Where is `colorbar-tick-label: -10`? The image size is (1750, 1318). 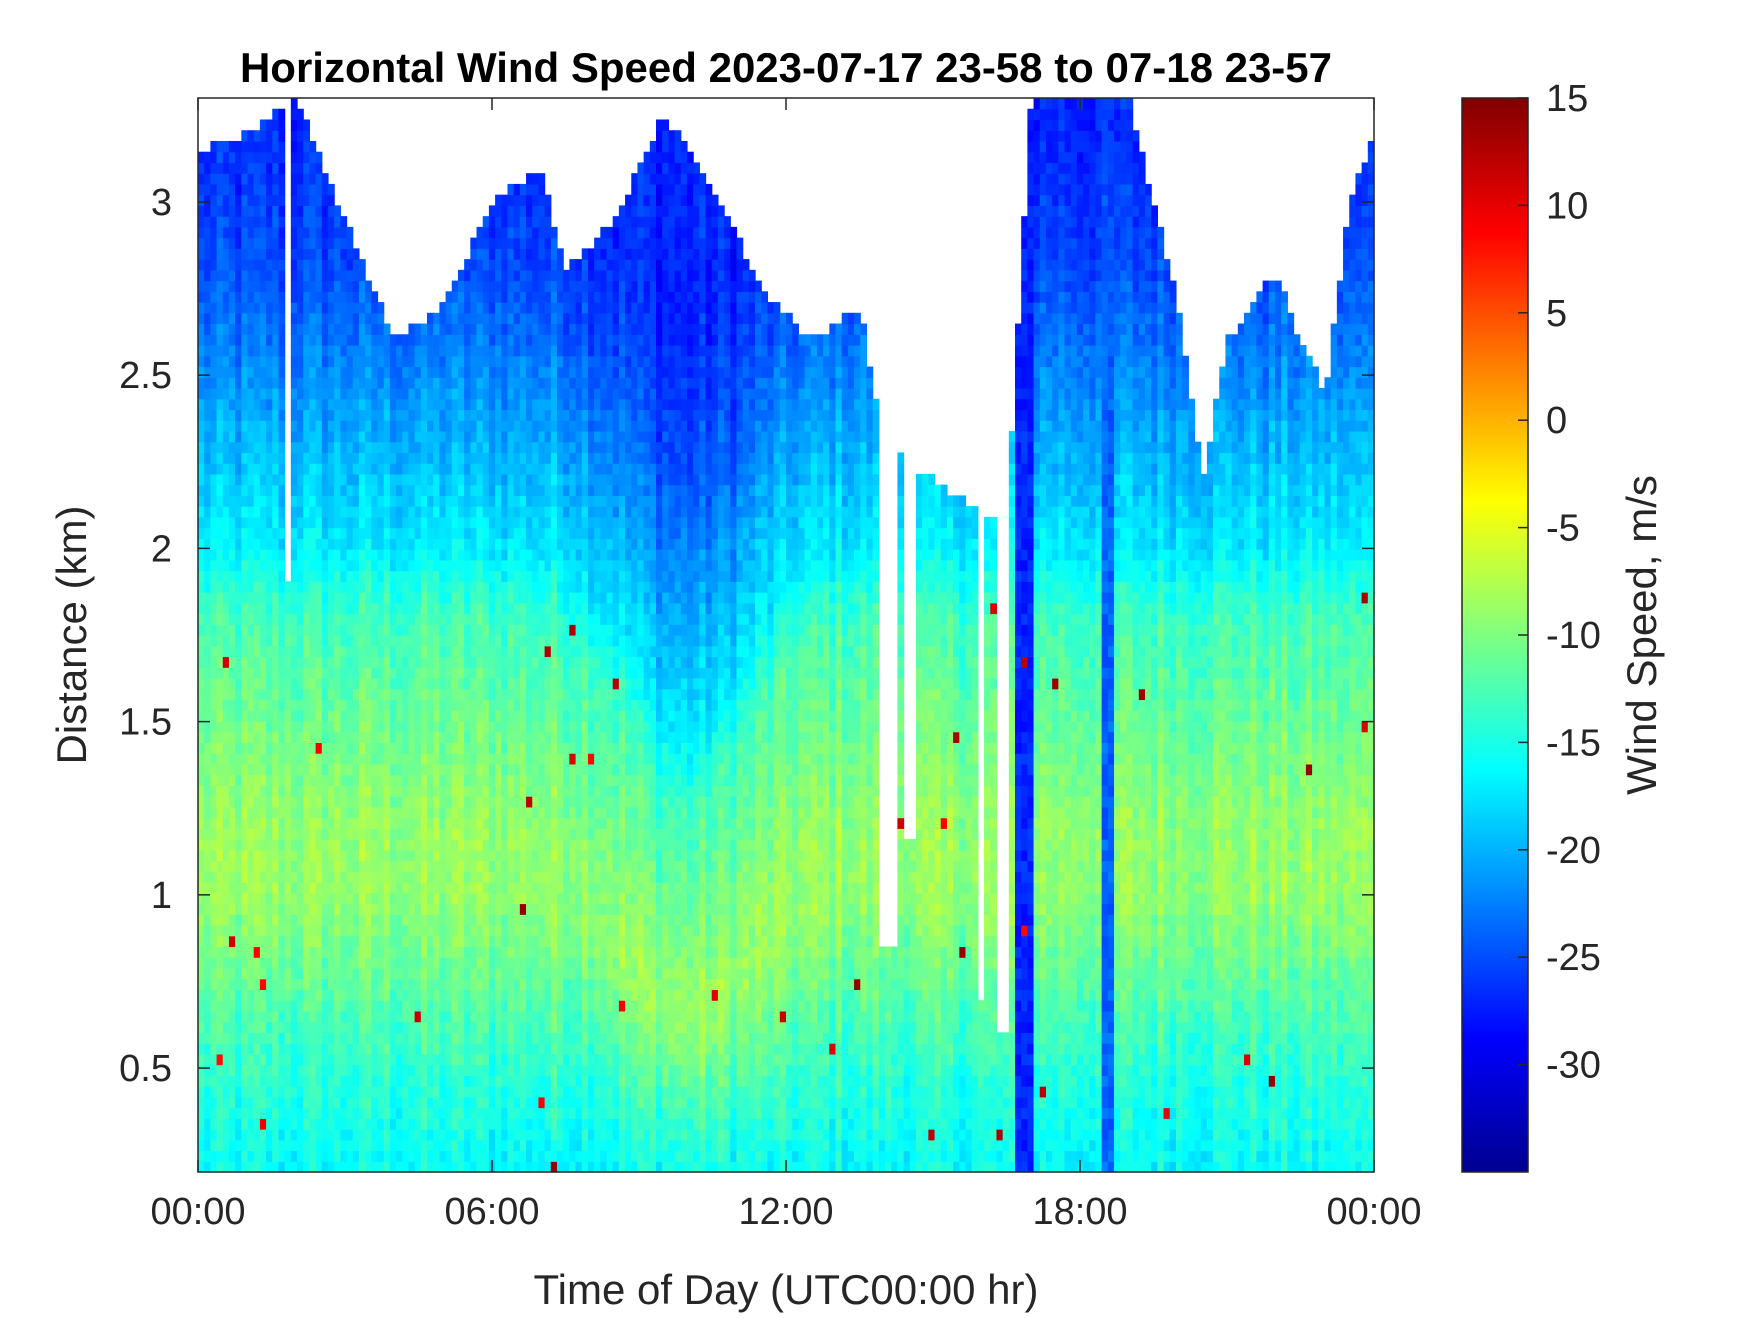
colorbar-tick-label: -10 is located at coordinates (1573, 636).